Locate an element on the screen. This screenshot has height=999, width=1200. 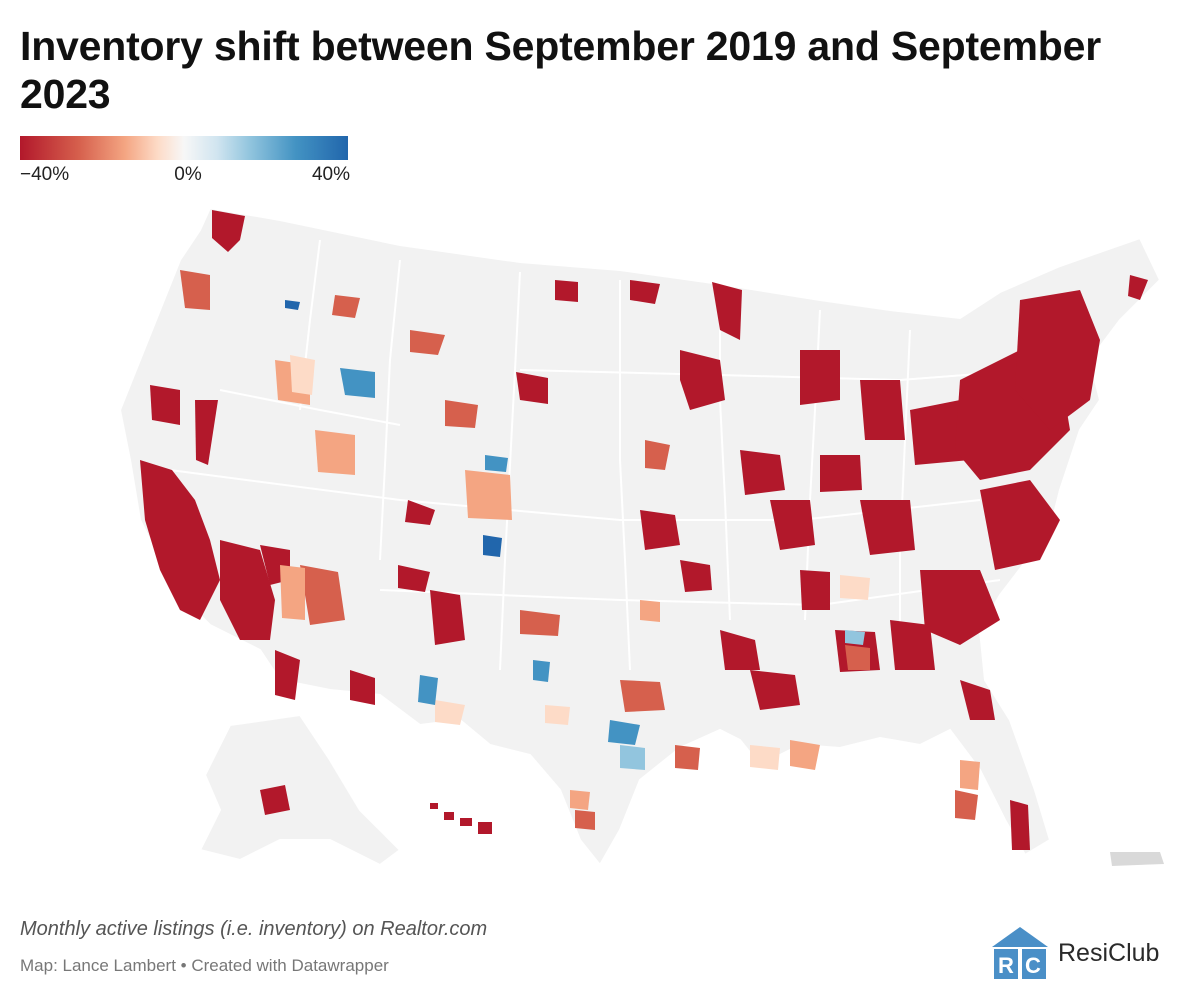
svg-text: R is located at coordinates (1006, 965).